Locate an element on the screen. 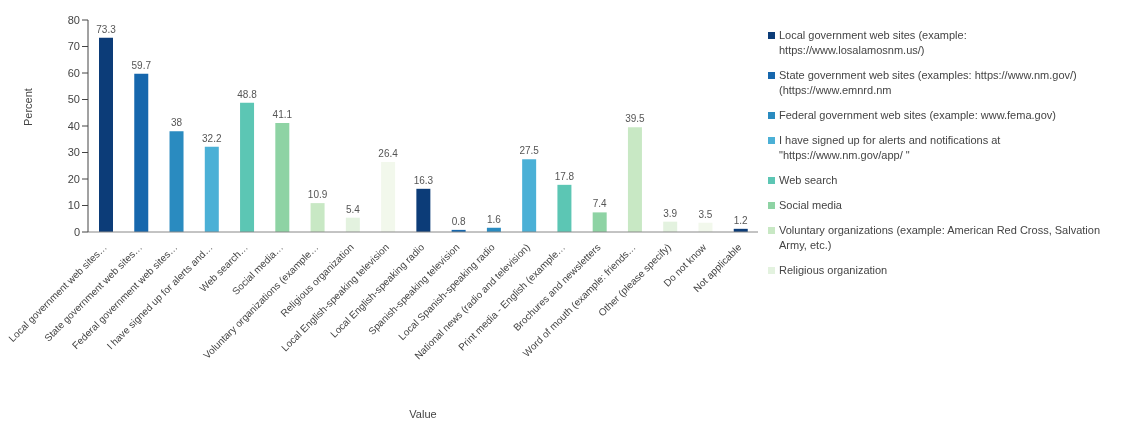 The height and width of the screenshot is (434, 1126). y-tick-label: 0 is located at coordinates (76, 231).